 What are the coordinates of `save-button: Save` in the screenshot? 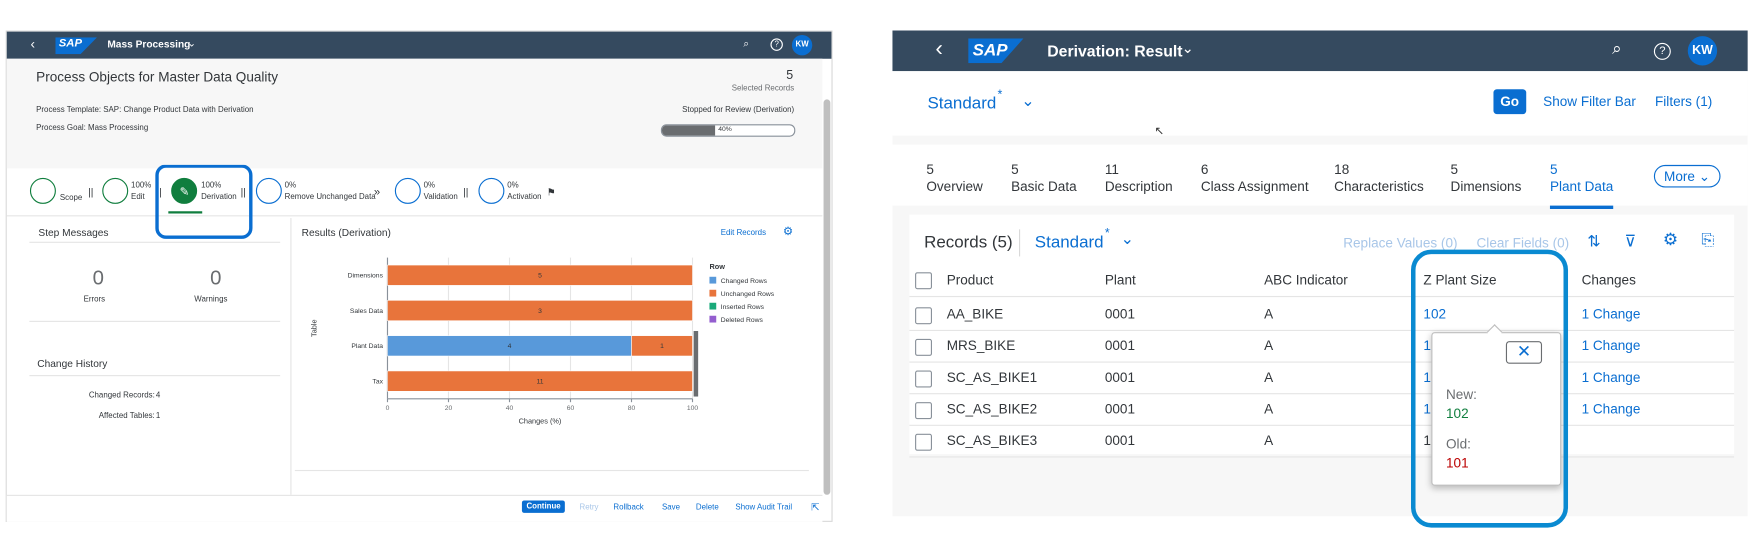 It's located at (671, 507).